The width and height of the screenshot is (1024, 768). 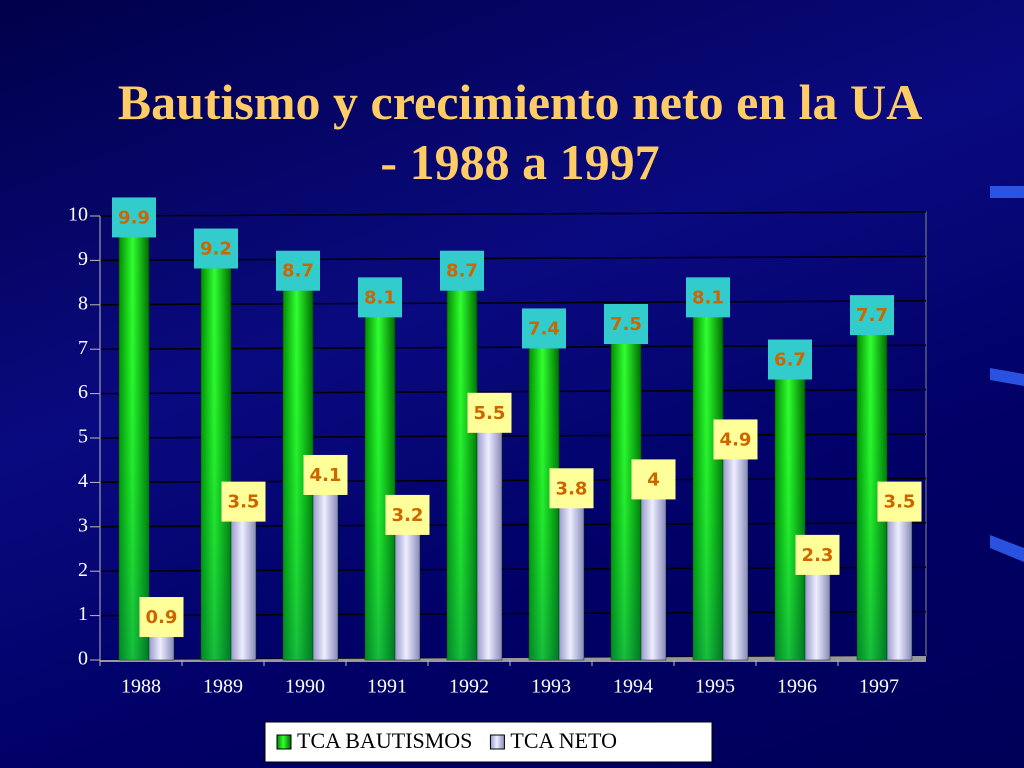 I want to click on value-label: 5.5, so click(x=489, y=412).